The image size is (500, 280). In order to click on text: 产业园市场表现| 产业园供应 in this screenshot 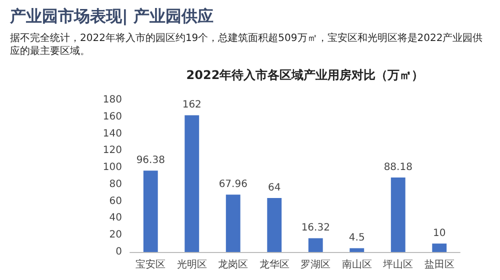, I will do `click(111, 16)`.